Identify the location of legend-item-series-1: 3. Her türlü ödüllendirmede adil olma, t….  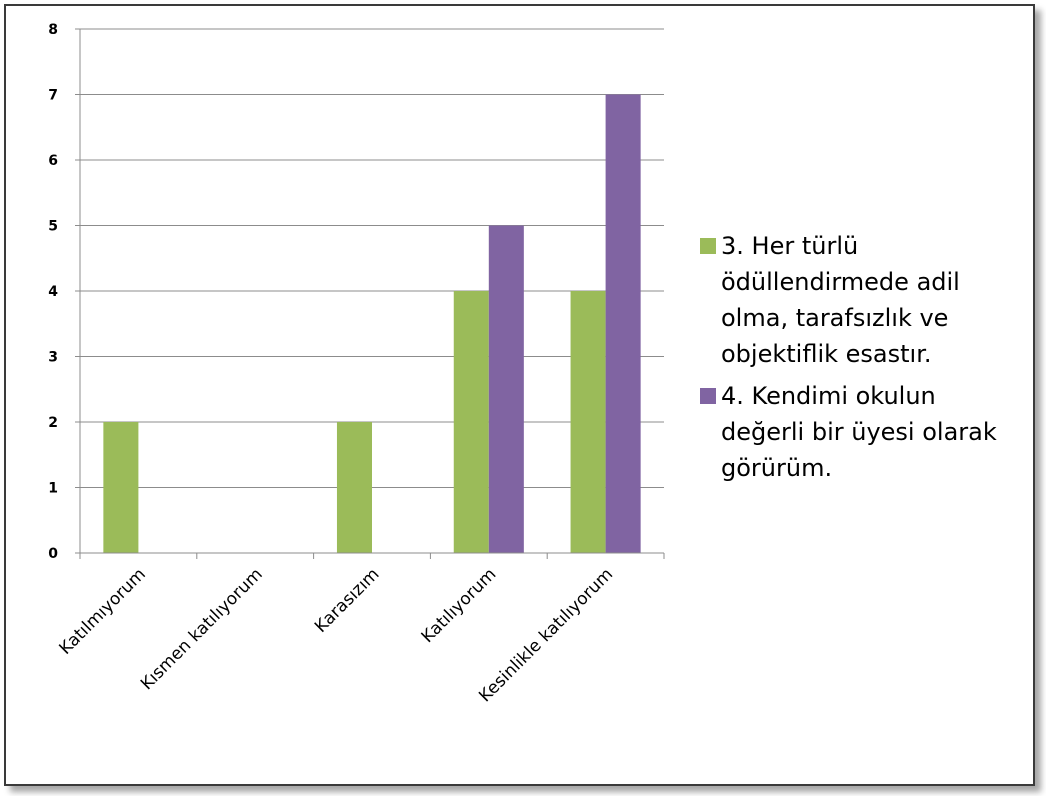
(860, 300).